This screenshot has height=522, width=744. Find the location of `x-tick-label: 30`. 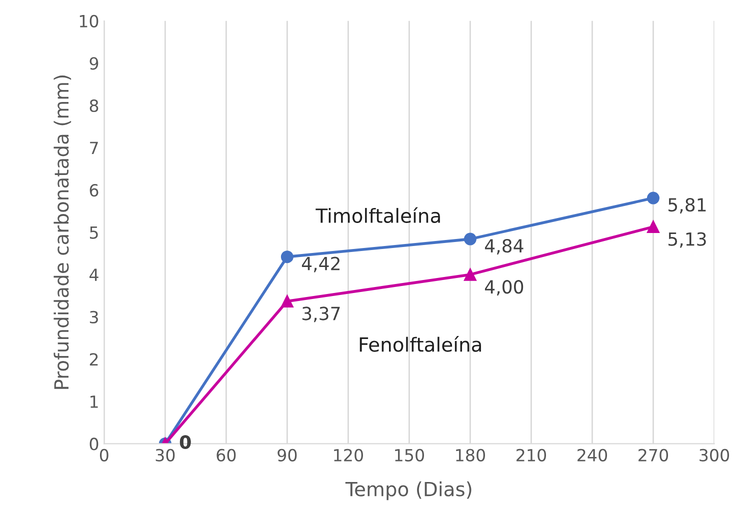

x-tick-label: 30 is located at coordinates (165, 455).